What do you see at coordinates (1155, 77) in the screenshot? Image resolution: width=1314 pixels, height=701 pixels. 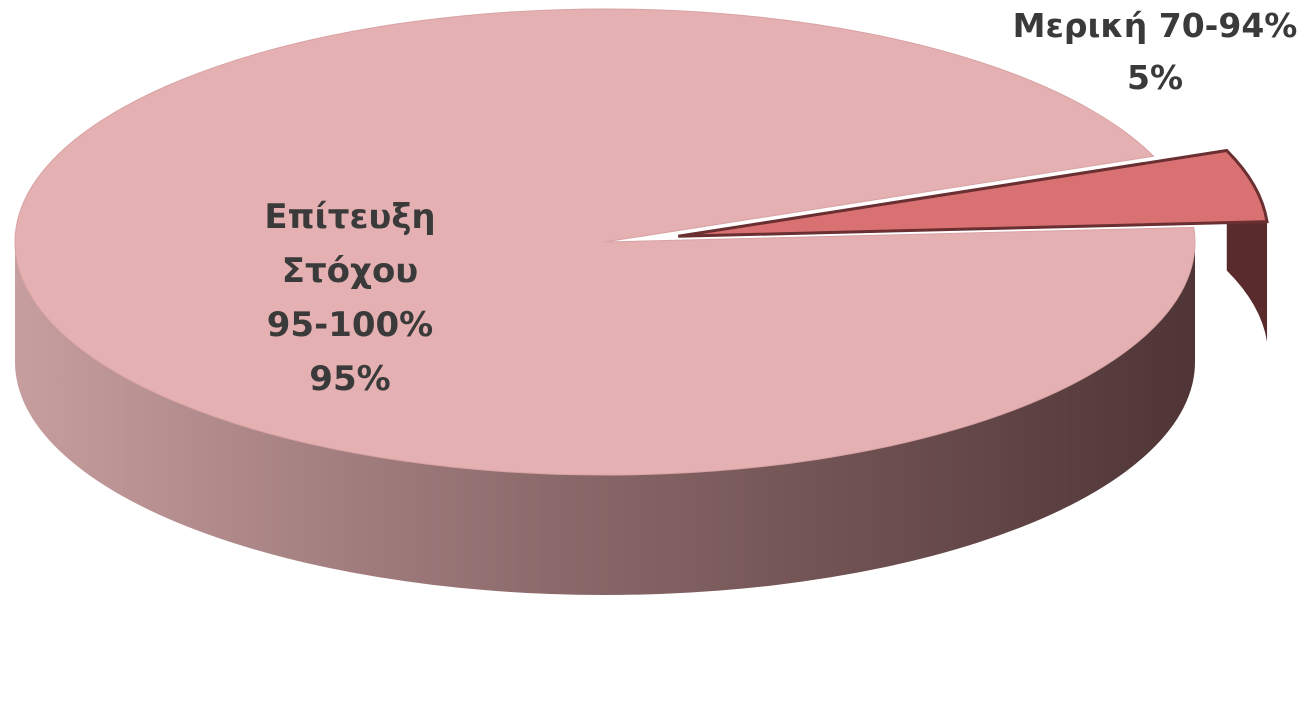 I see `slice-percent-label: 5%` at bounding box center [1155, 77].